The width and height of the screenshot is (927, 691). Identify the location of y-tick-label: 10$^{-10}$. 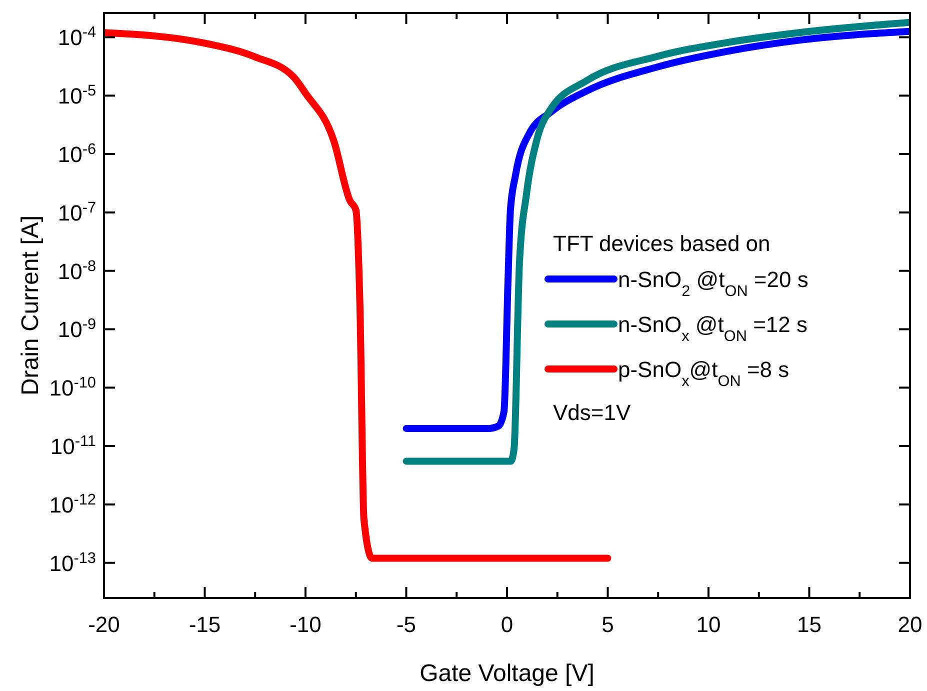
(72, 387).